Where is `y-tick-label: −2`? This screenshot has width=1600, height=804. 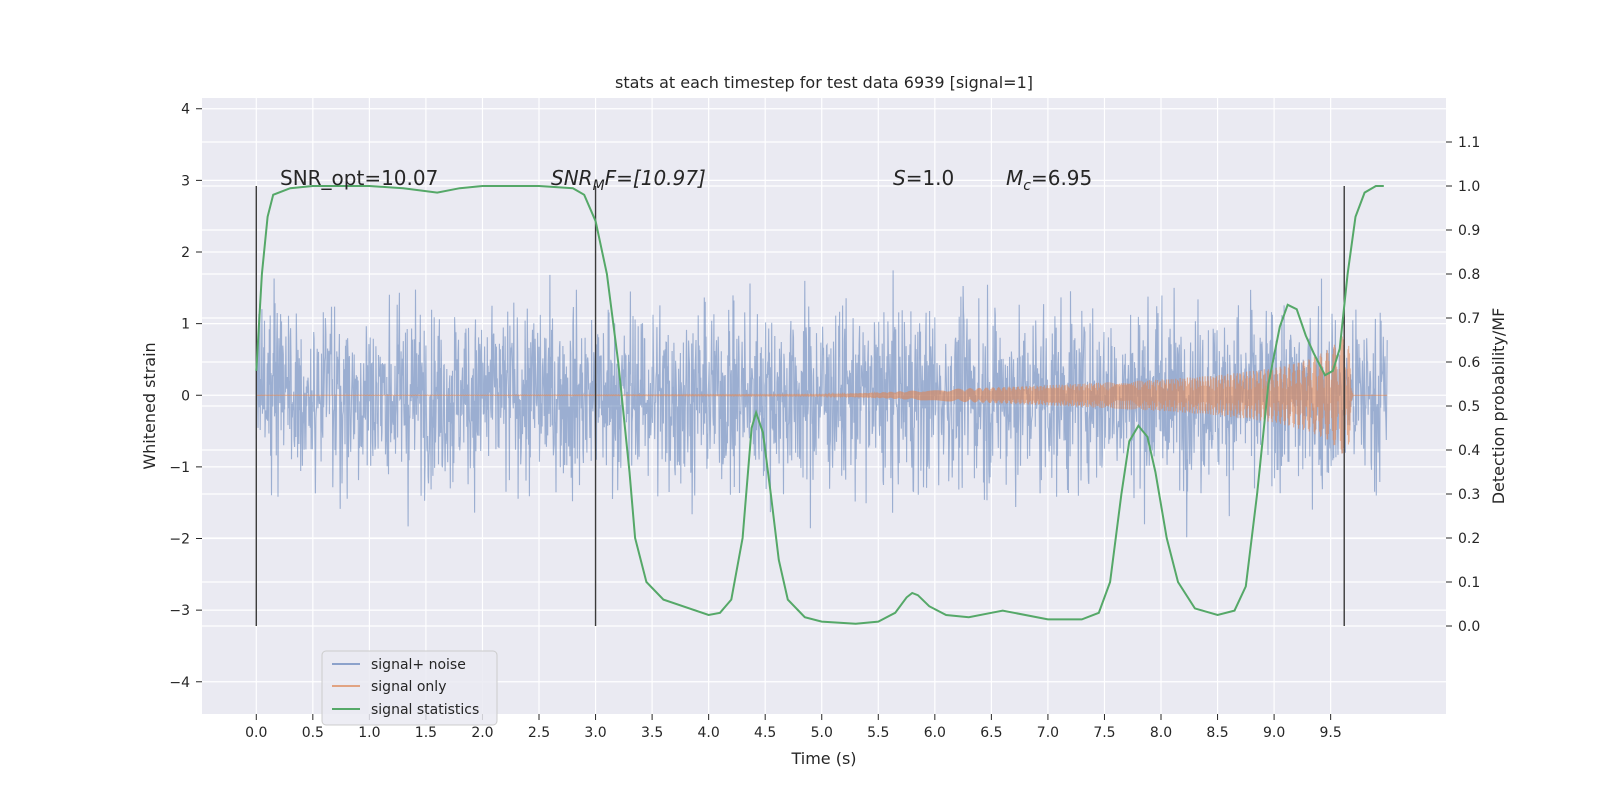 y-tick-label: −2 is located at coordinates (179, 540).